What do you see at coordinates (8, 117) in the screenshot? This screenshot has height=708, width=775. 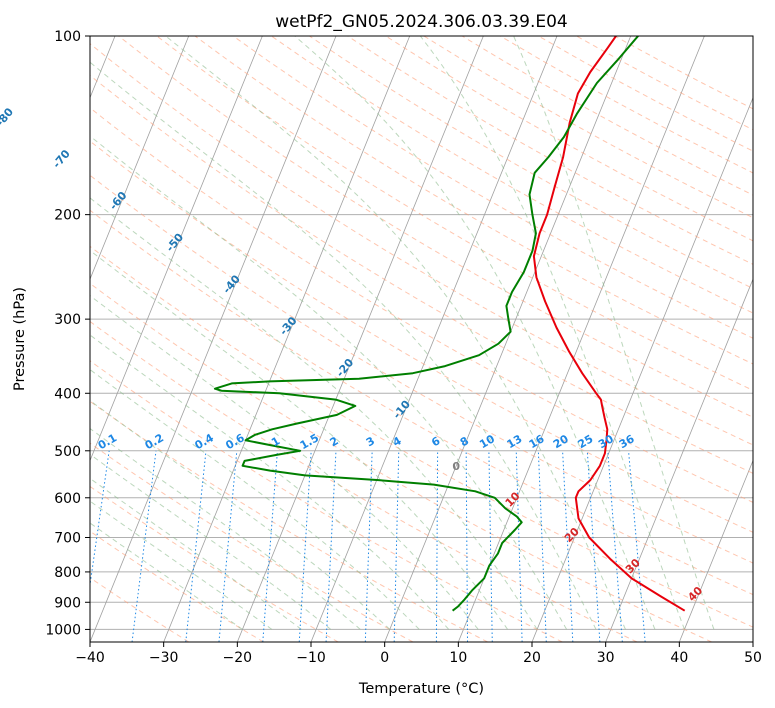 I see `isotherm-label: -80` at bounding box center [8, 117].